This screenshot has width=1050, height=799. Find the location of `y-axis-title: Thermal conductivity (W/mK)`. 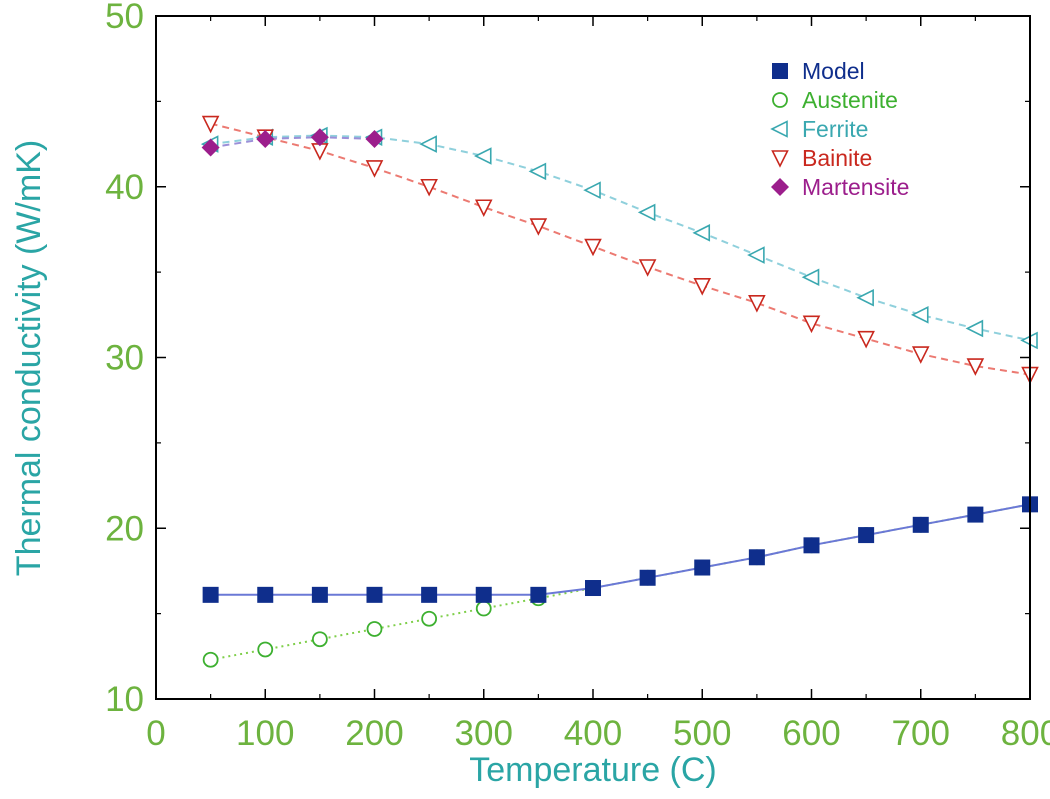

y-axis-title: Thermal conductivity (W/mK) is located at coordinates (29, 358).